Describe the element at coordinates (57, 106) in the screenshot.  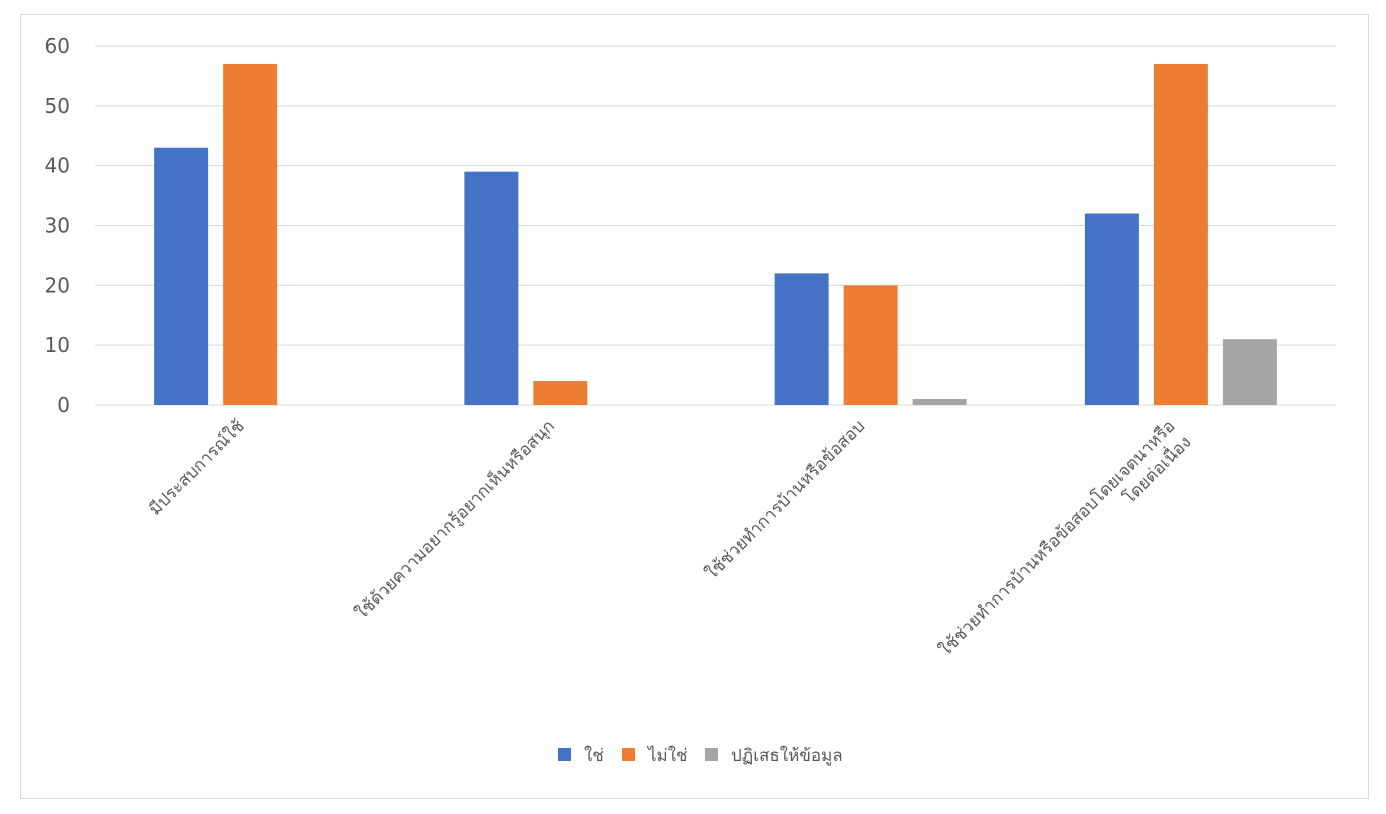
I see `y-tick-label: 50` at that location.